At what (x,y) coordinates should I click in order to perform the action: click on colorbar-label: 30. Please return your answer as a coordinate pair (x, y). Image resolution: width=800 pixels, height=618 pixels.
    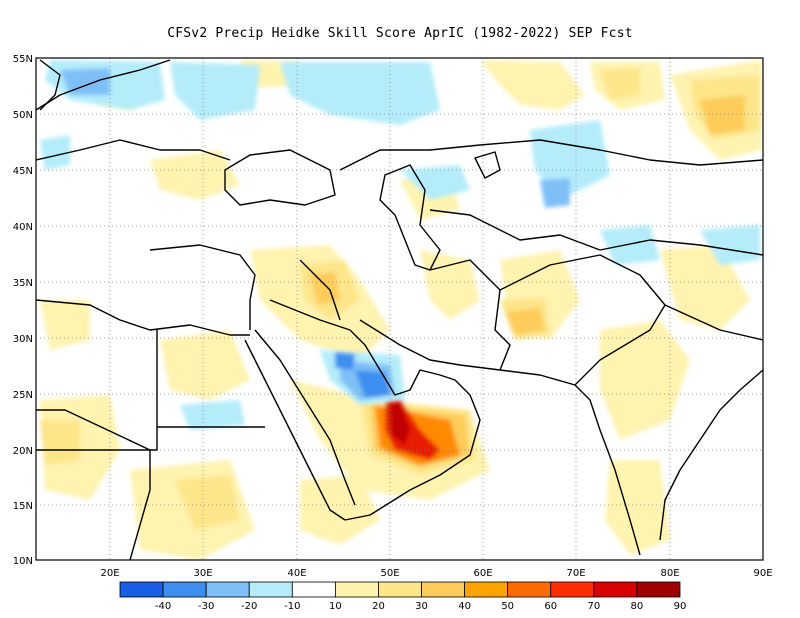
    Looking at the image, I should click on (421, 606).